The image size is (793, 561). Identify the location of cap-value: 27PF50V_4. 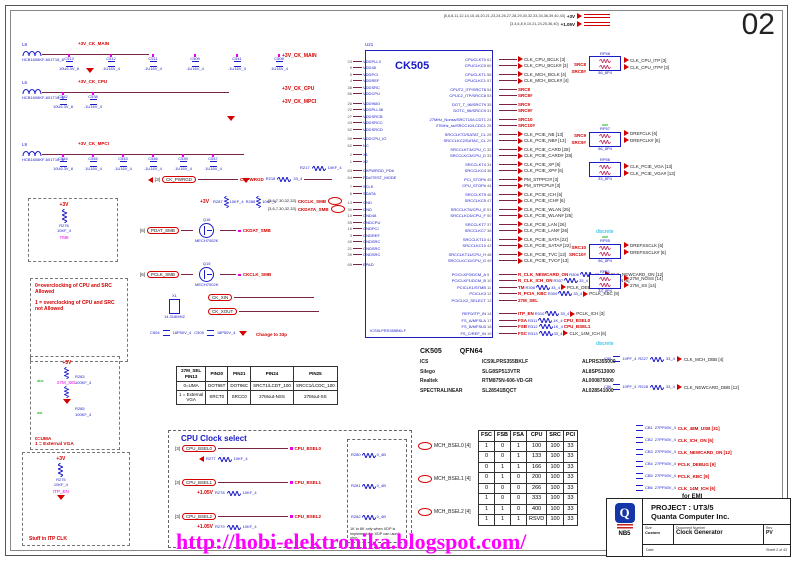
(665, 487).